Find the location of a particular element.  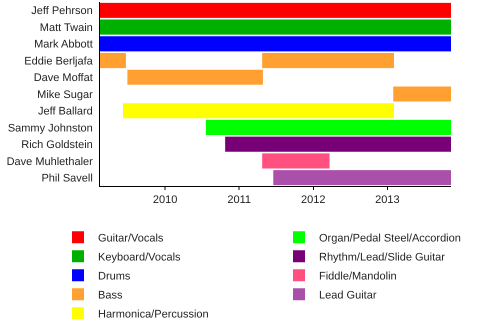

y-tick-label: Jeff Pehrson is located at coordinates (62, 11).